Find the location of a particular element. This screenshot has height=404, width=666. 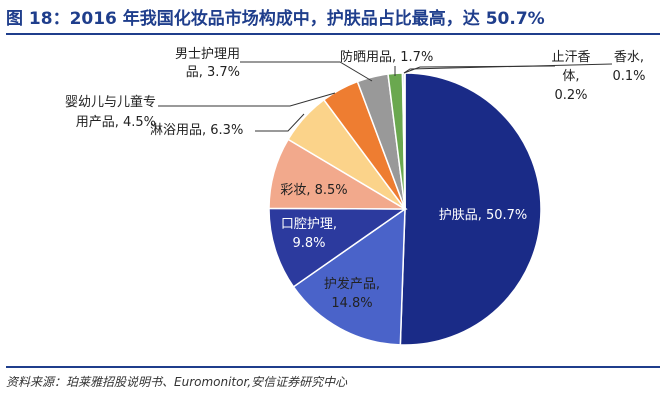

figure-title: 图 18：2016 年我国化妆品市场构成中，护肤品占比最高，达 50.7% is located at coordinates (275, 19).